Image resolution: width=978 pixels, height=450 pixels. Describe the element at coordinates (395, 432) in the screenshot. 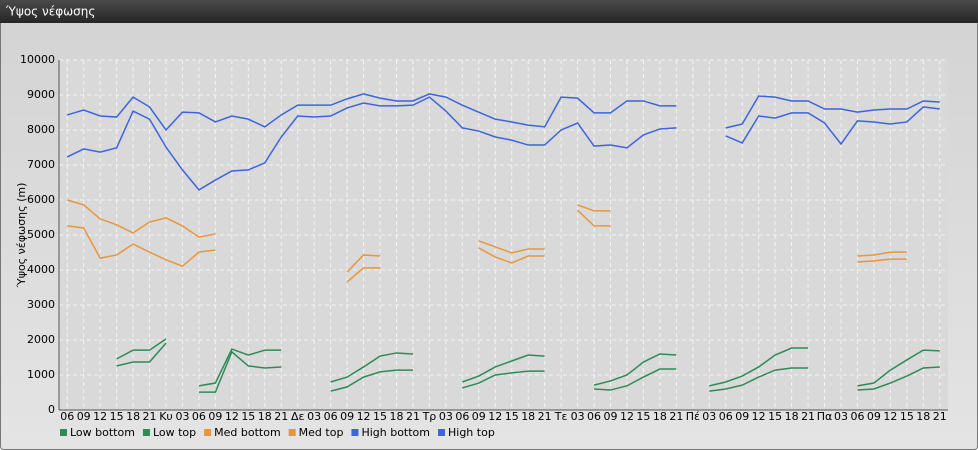

I see `legend-label: High bottom` at that location.